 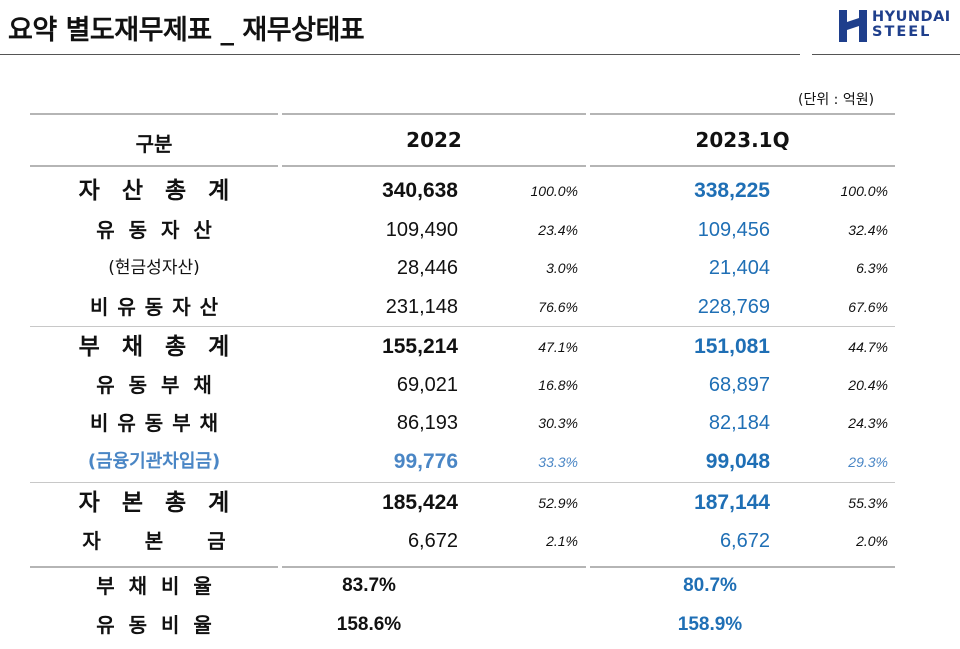 I want to click on value-2023-1q: 6,672, so click(x=744, y=541).